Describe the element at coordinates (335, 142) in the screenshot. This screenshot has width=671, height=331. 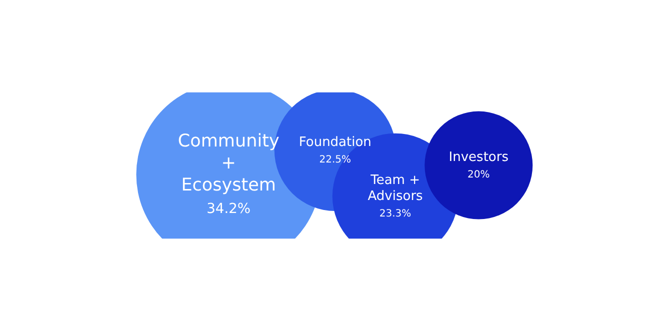
I see `category-label: Foundation` at that location.